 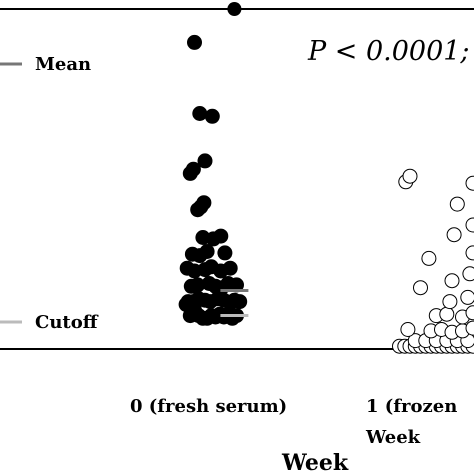 I want to click on legend-cutoff-label: Cutoff, so click(x=67, y=322).